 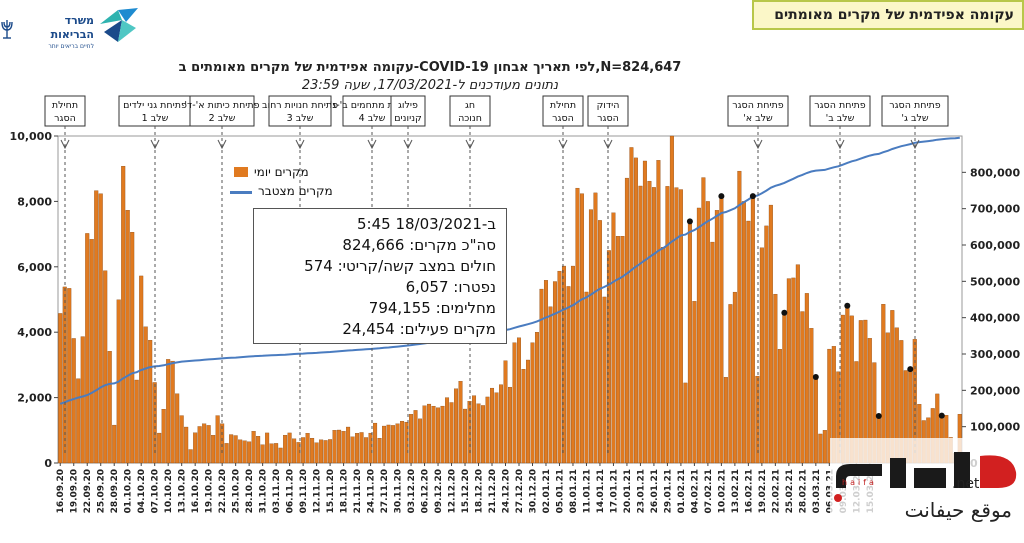 What do you see at coordinates (995, 209) in the screenshot?
I see `y-right-tick-label: 700,000` at bounding box center [995, 209].